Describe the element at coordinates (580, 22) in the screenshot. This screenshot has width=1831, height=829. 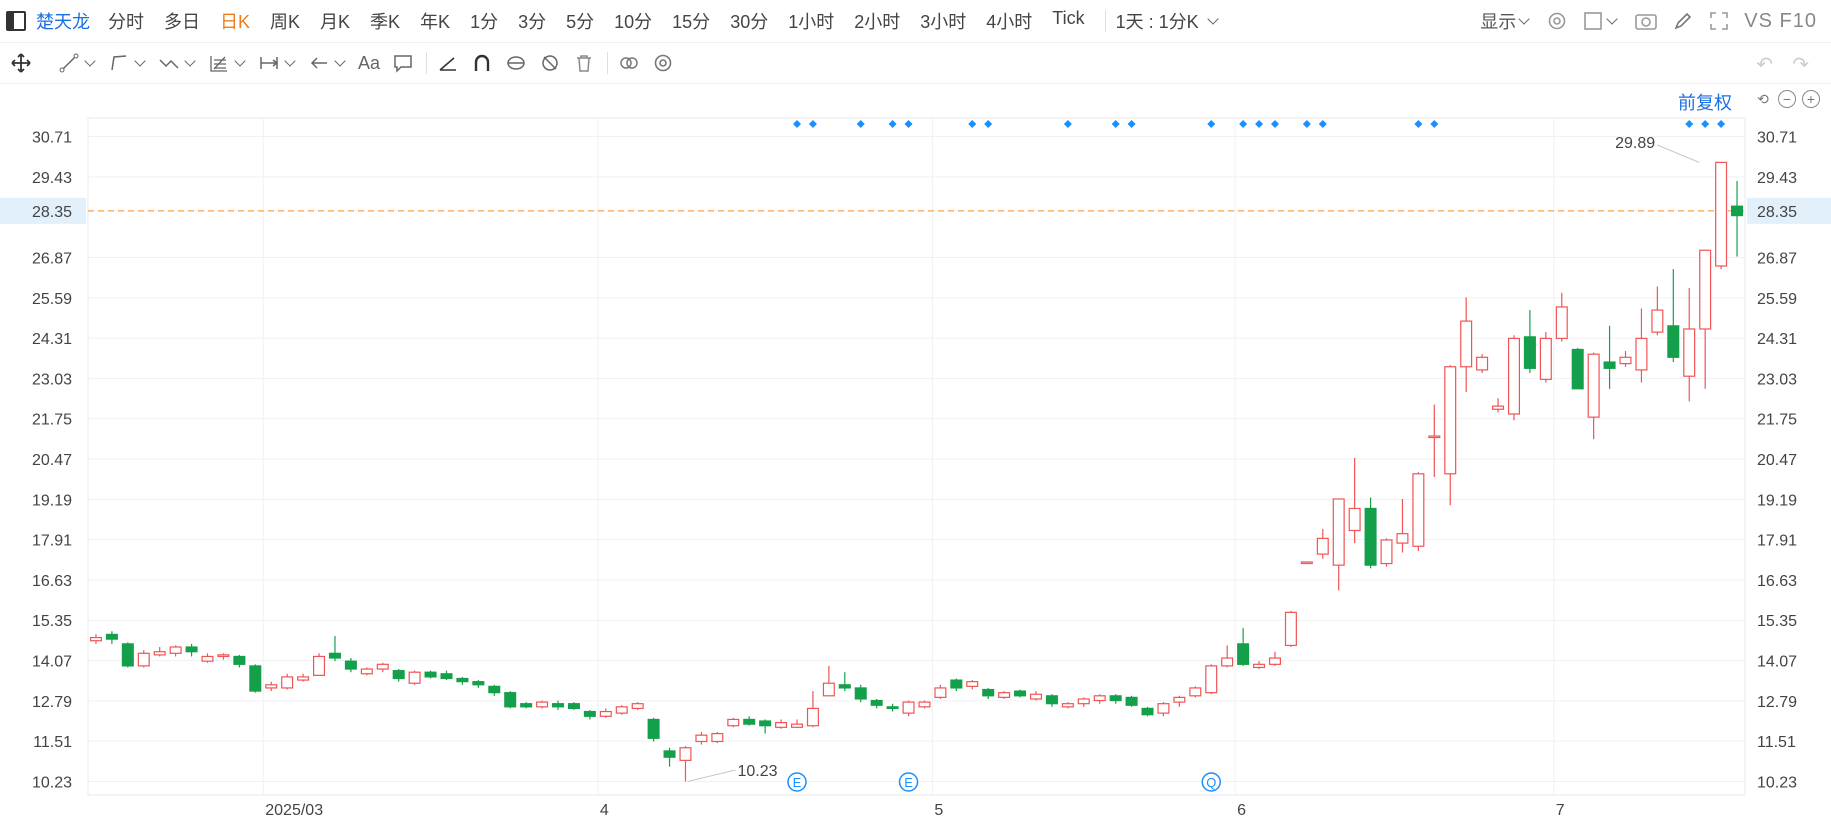
I see `tab-period-9: 5分` at that location.